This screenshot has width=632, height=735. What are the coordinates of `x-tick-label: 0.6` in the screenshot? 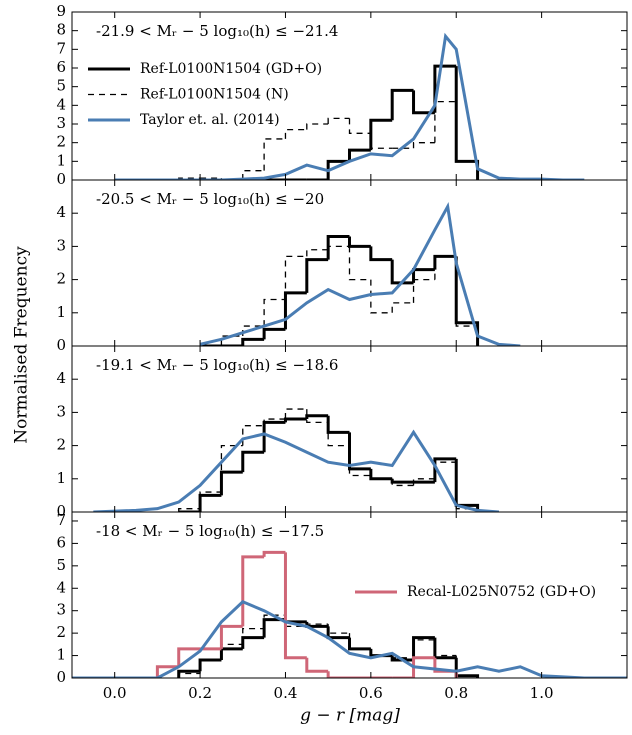 It's located at (371, 693).